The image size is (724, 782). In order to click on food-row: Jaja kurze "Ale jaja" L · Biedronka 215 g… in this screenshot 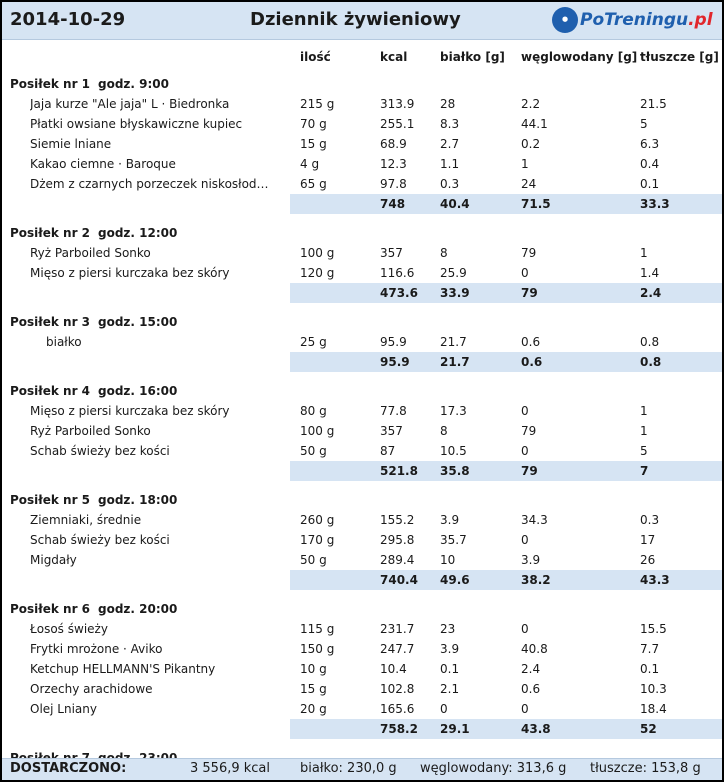, I will do `click(362, 104)`.